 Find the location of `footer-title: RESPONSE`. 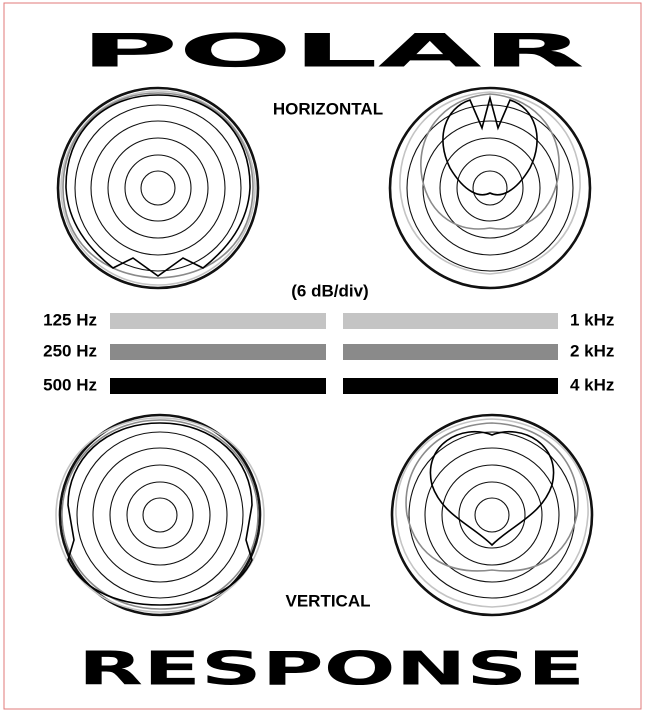

footer-title: RESPONSE is located at coordinates (331, 669).